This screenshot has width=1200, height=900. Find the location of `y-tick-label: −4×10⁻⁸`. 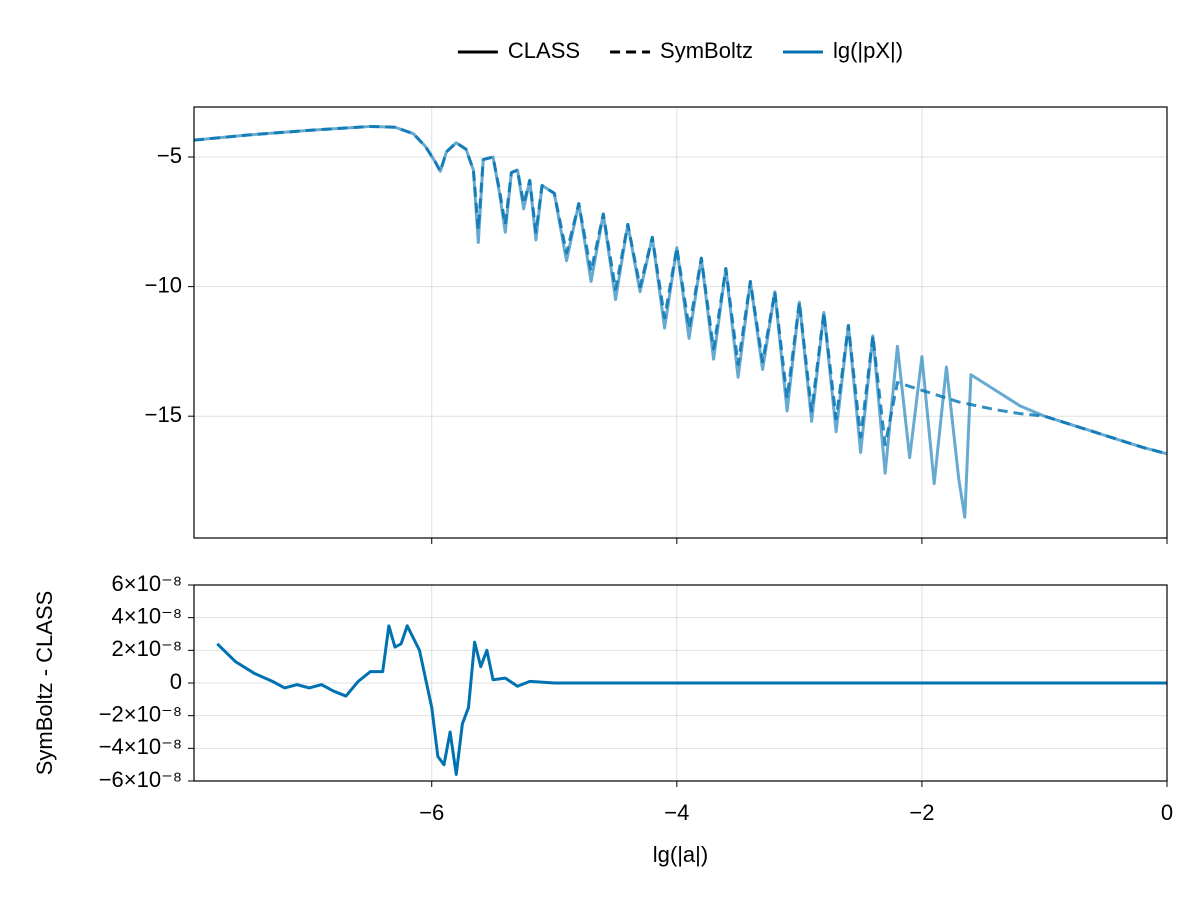

y-tick-label: −4×10⁻⁸ is located at coordinates (140, 746).